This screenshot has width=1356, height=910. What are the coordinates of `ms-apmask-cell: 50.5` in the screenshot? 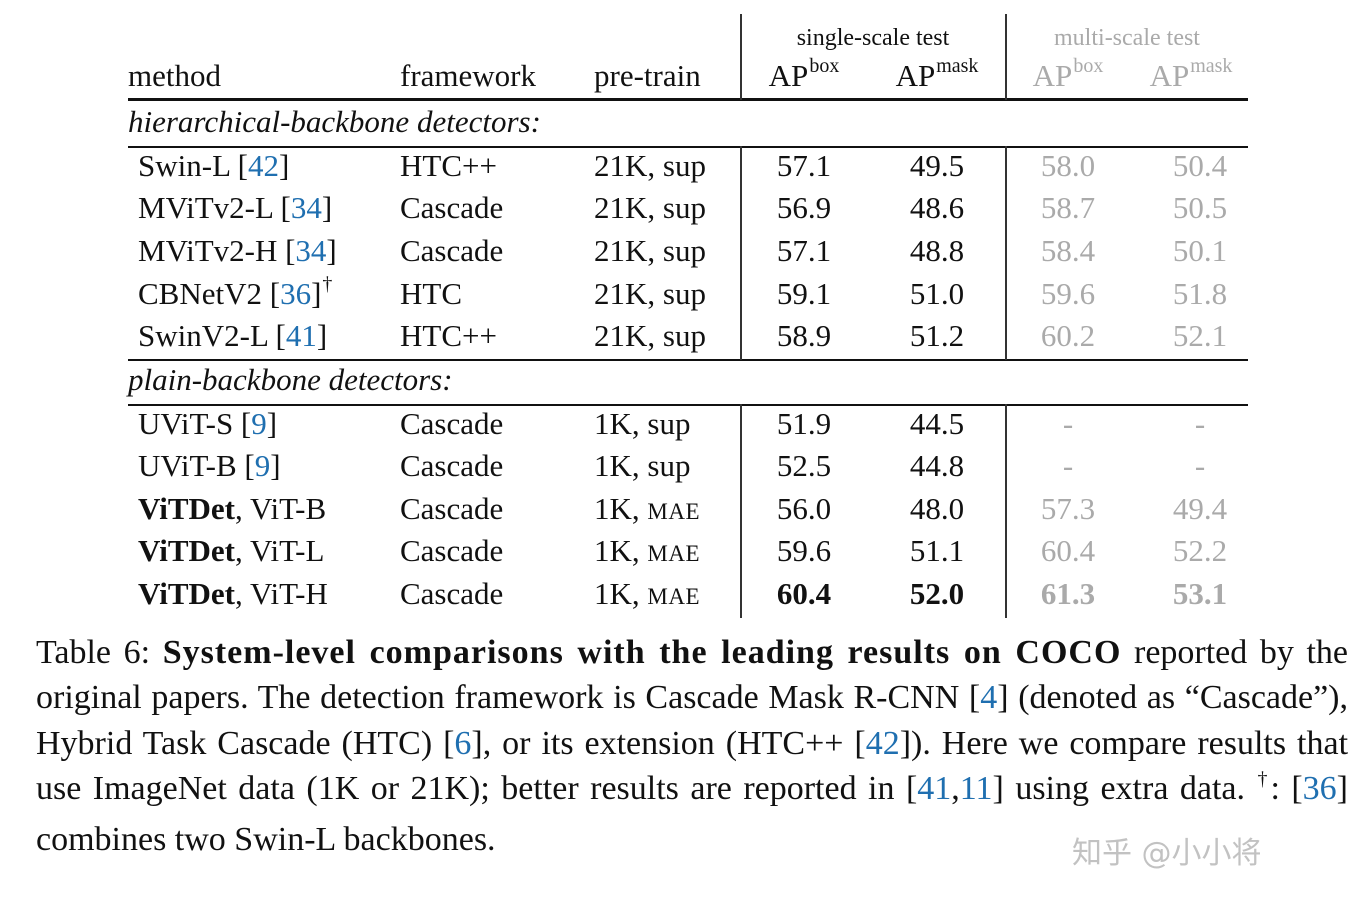 It's located at (1200, 207).